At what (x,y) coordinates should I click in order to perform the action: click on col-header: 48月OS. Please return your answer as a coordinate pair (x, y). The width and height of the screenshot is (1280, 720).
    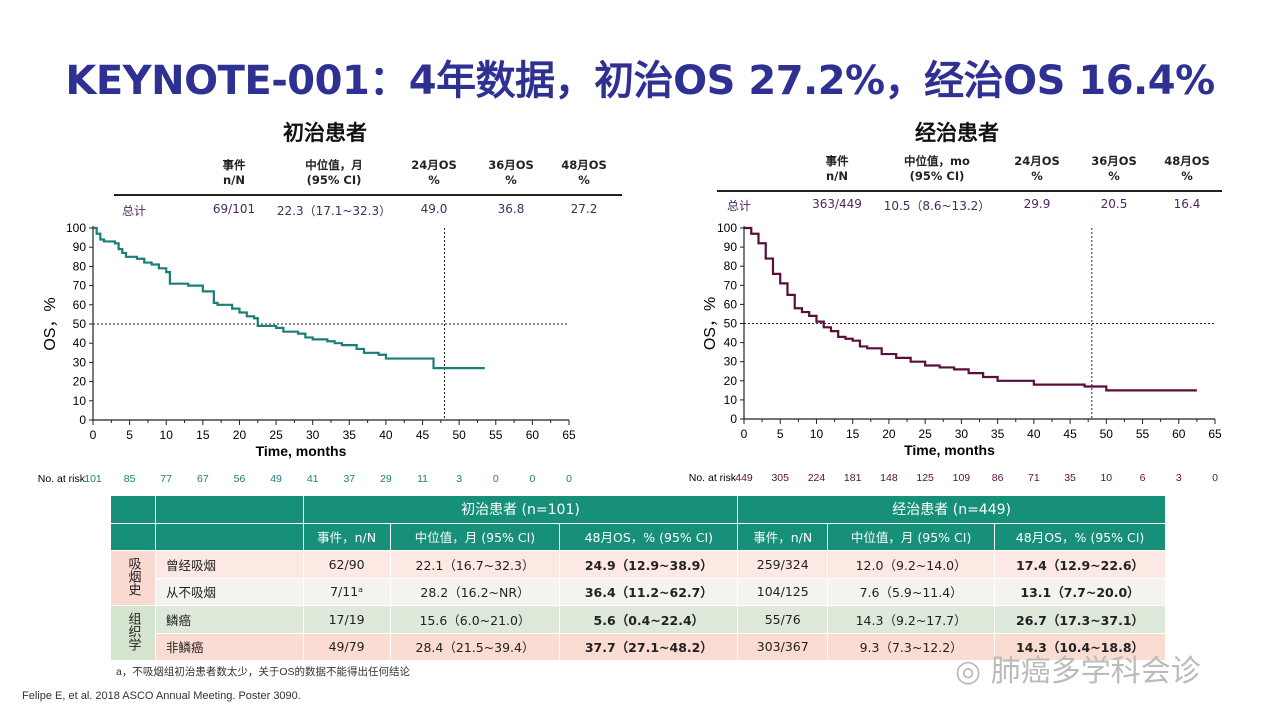
    Looking at the image, I should click on (1187, 161).